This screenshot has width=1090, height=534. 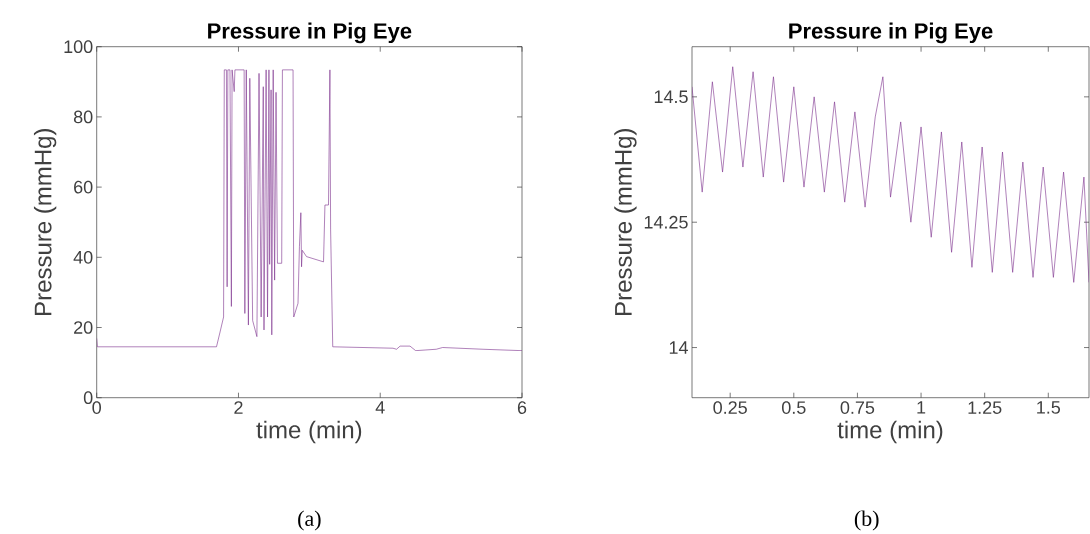 I want to click on x-tick-label: 0.5, so click(x=794, y=407).